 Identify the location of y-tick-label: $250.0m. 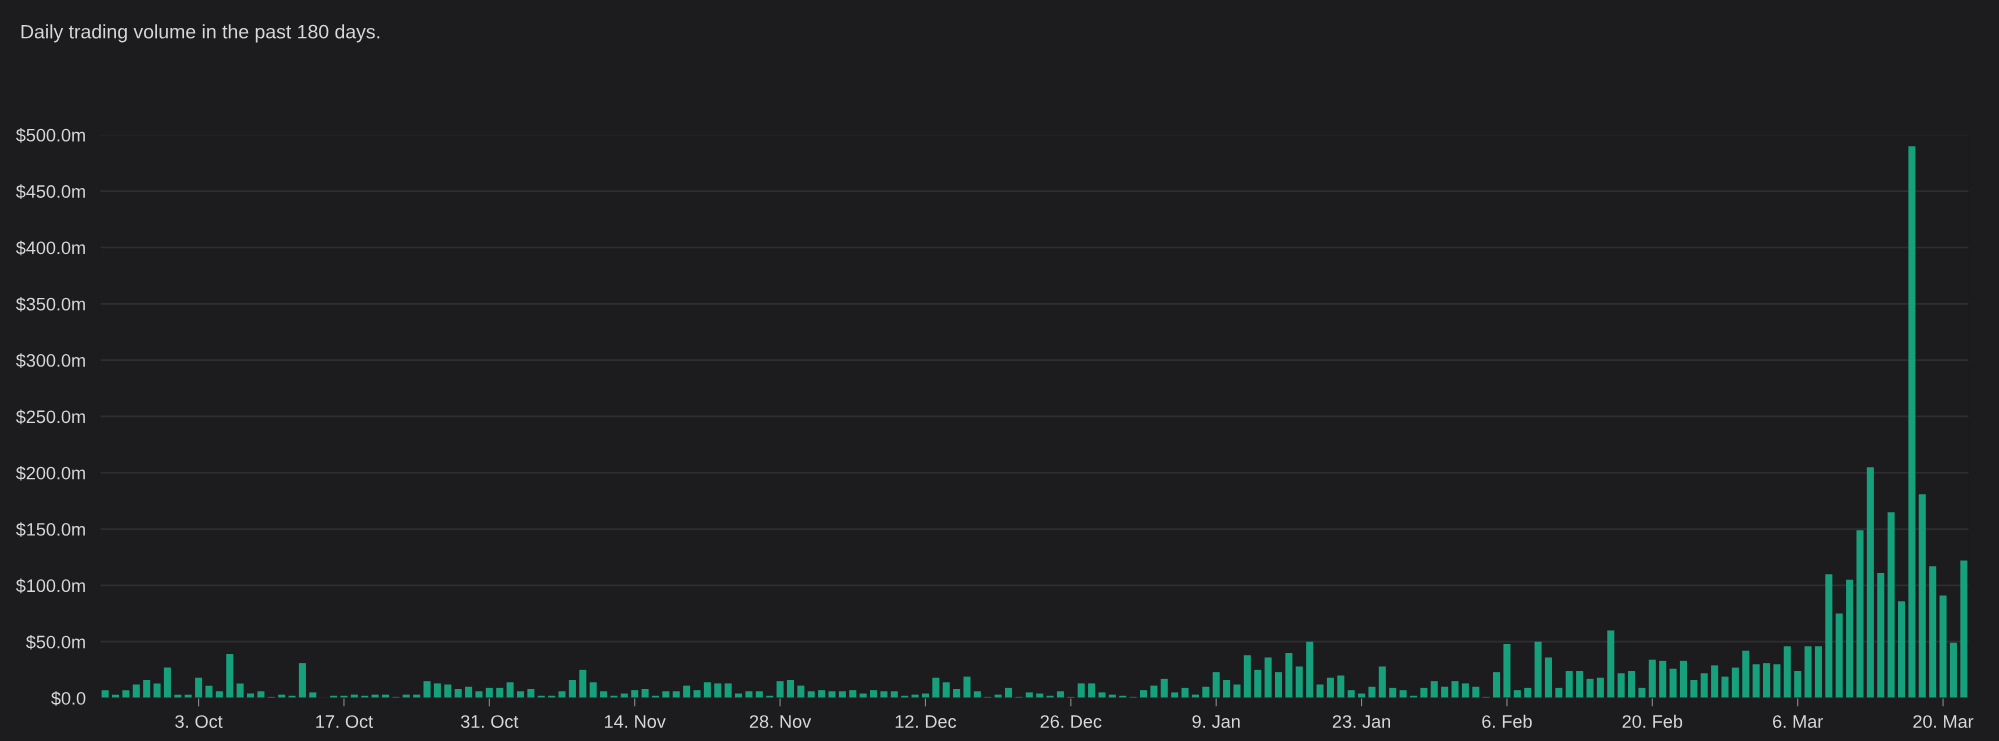
(50, 417).